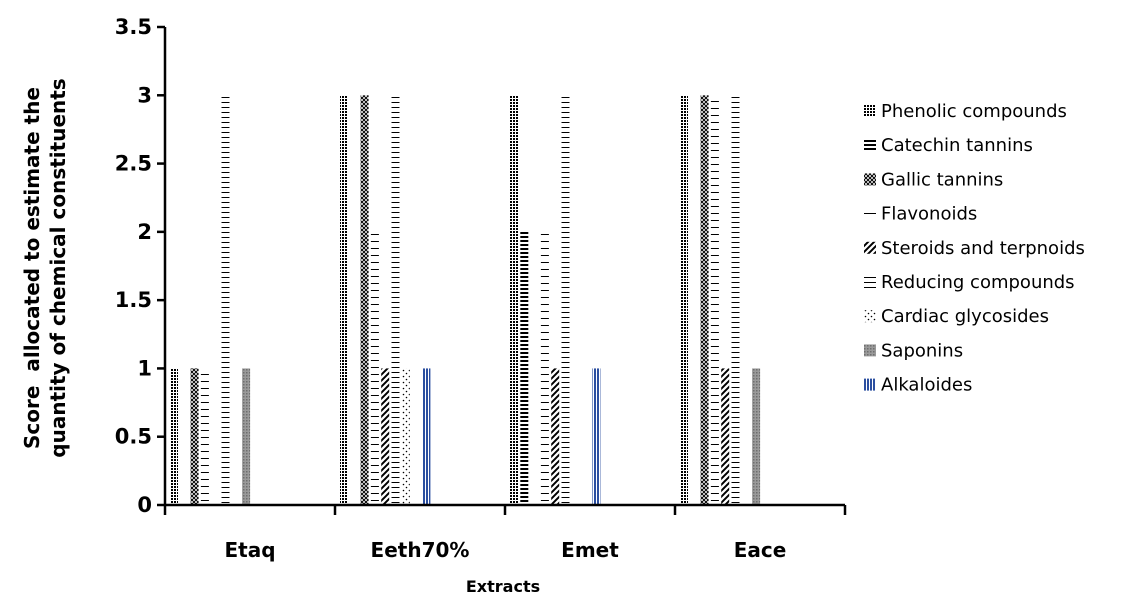 The image size is (1127, 597). I want to click on x-axis-title: Extracts, so click(503, 586).